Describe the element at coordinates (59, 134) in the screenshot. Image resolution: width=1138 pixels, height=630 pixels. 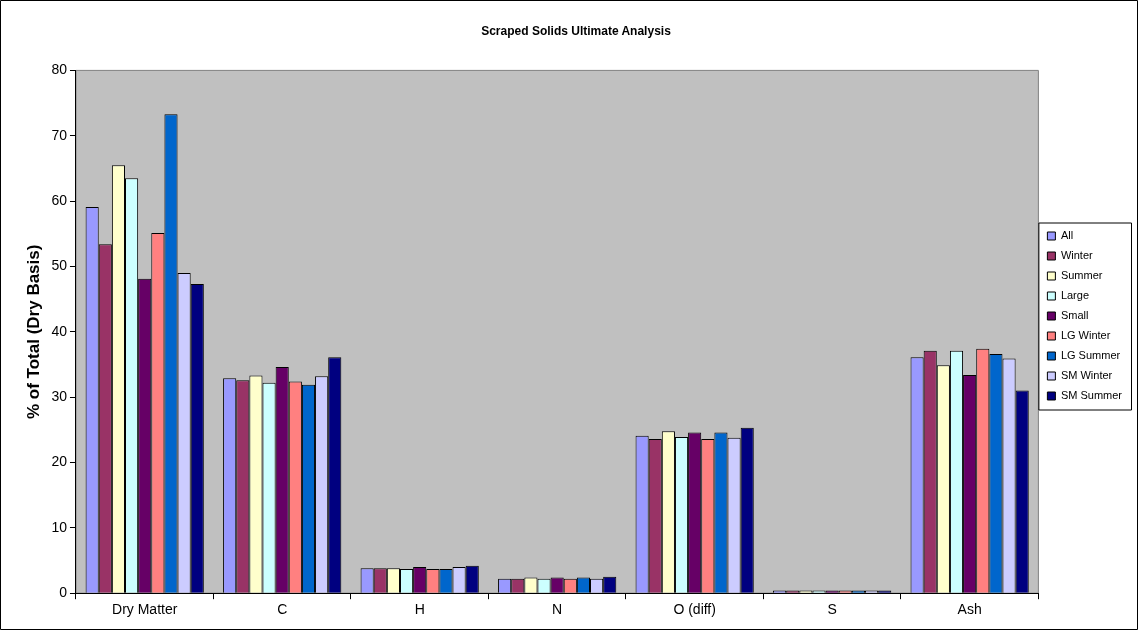
I see `y-tick-label: 70` at that location.